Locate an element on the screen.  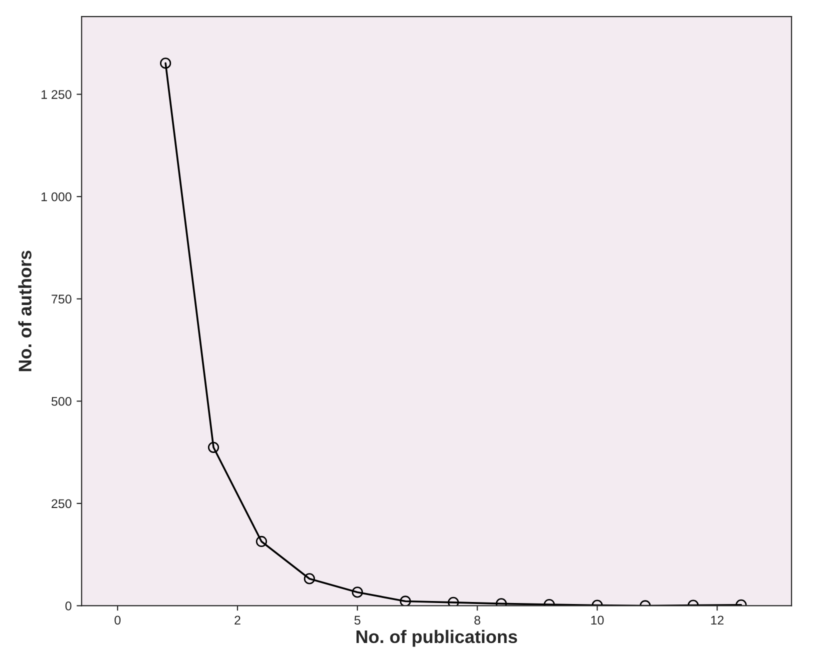
y-tick-label: 0 is located at coordinates (68, 606).